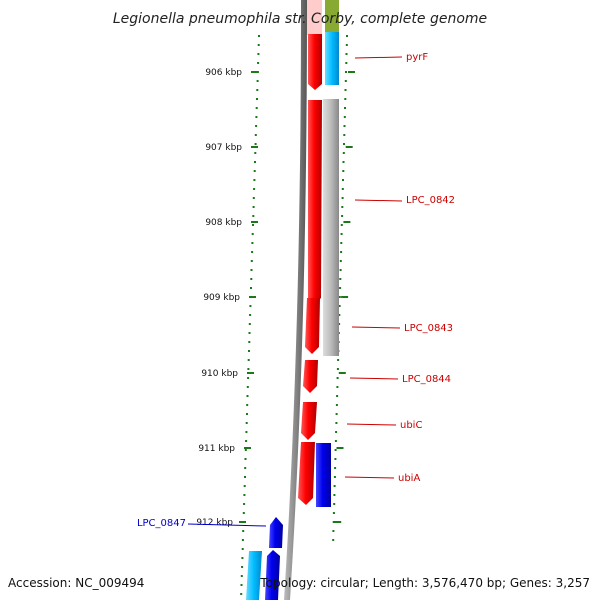  What do you see at coordinates (428, 328) in the screenshot?
I see `gene-label: LPC_0843` at bounding box center [428, 328].